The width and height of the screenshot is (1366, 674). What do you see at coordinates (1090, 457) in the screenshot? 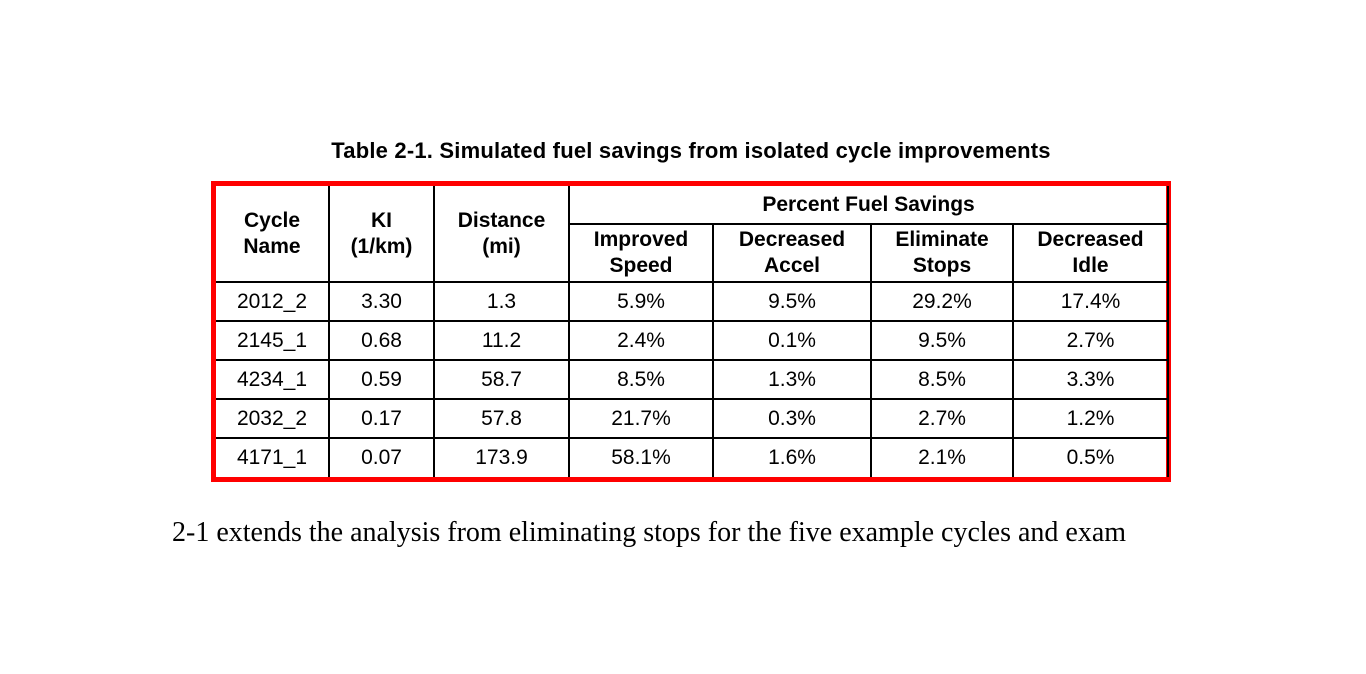
I see `cell-decreased-idle: 0.5%` at bounding box center [1090, 457].